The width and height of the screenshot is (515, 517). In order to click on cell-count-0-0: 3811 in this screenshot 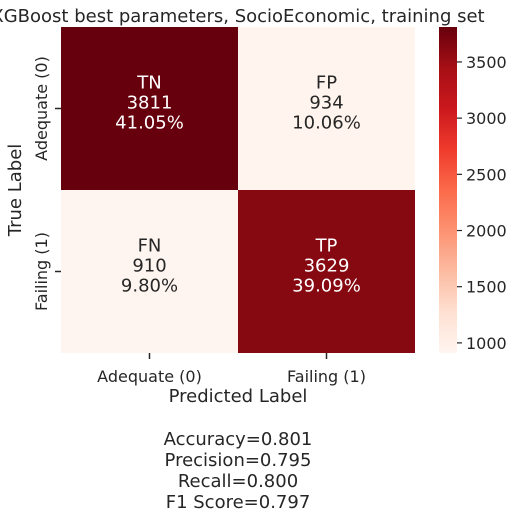, I will do `click(150, 103)`.